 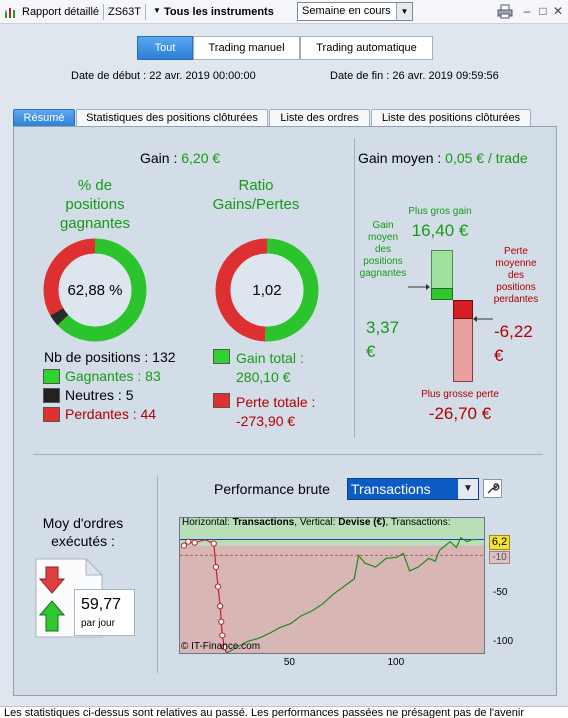 What do you see at coordinates (382, 340) in the screenshot?
I see `avg-winning-value: 3,37 €` at bounding box center [382, 340].